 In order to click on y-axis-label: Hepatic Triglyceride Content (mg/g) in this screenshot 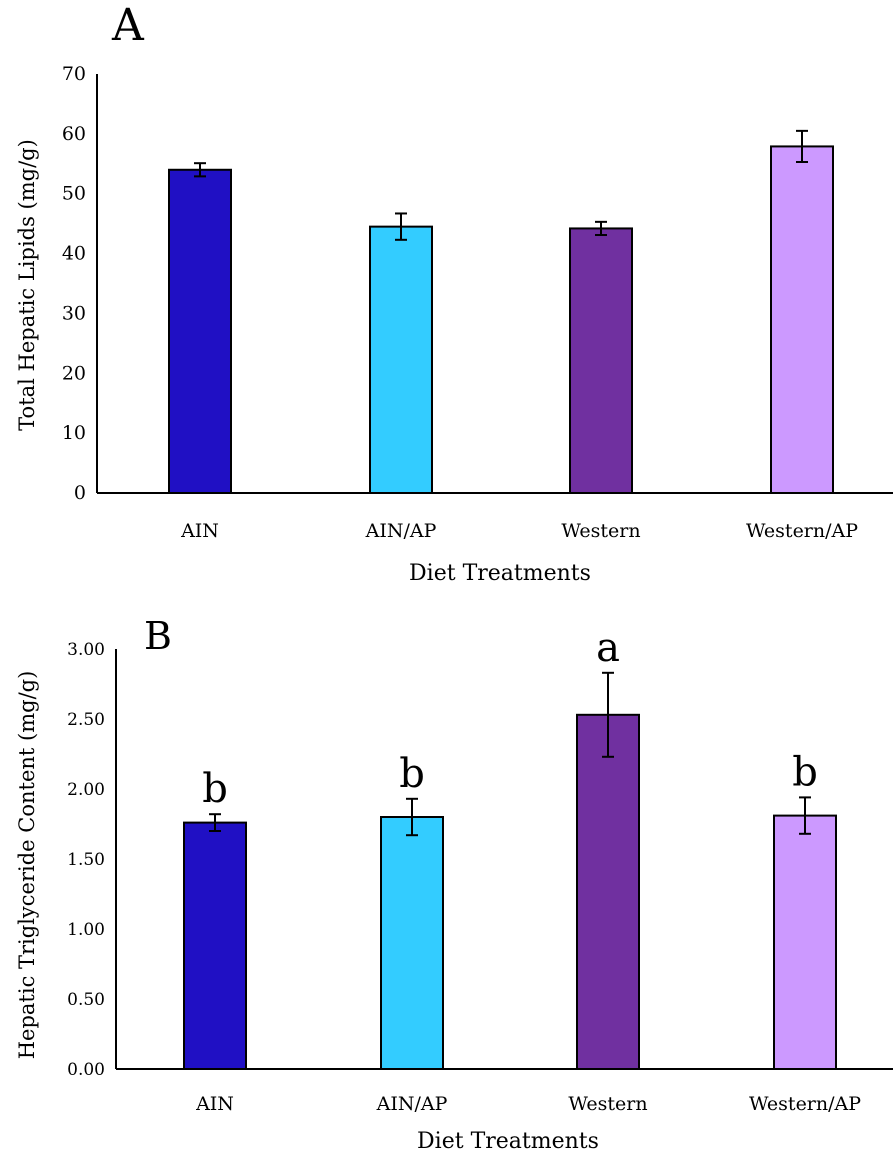, I will do `click(27, 865)`.